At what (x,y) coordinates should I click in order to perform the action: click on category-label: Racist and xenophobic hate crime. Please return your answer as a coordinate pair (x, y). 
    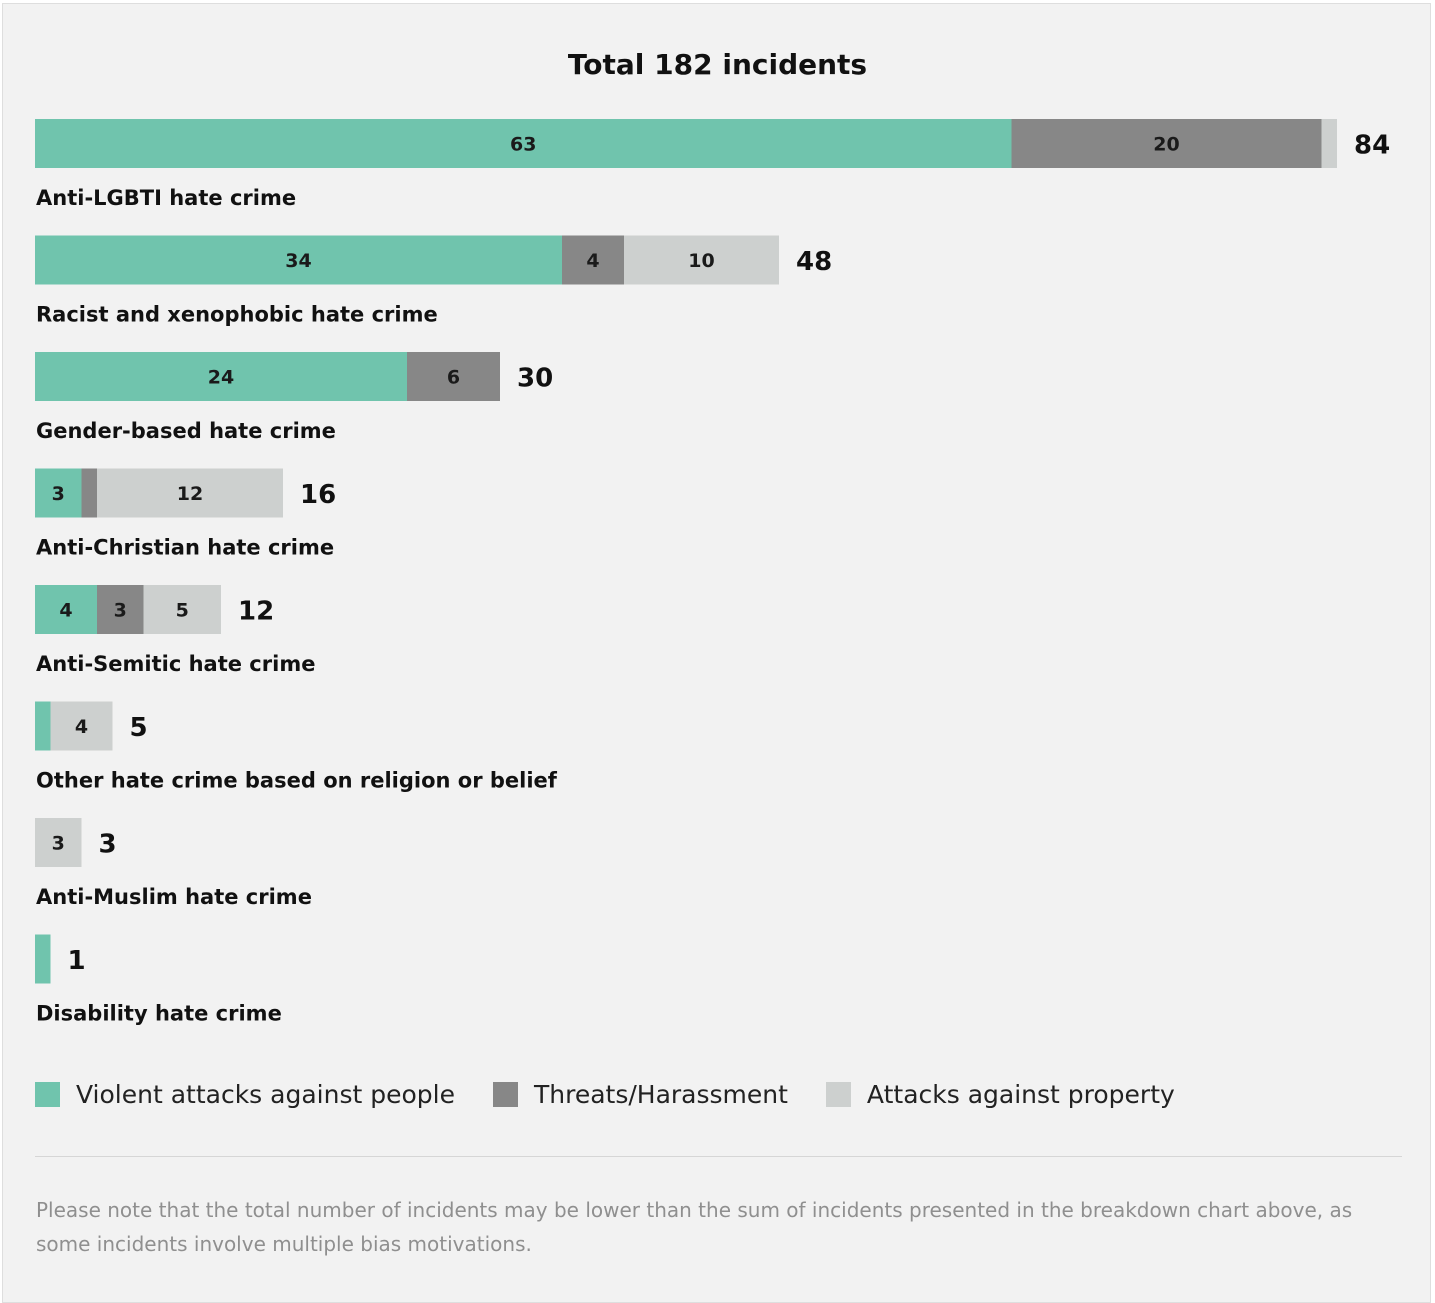
    Looking at the image, I should click on (237, 315).